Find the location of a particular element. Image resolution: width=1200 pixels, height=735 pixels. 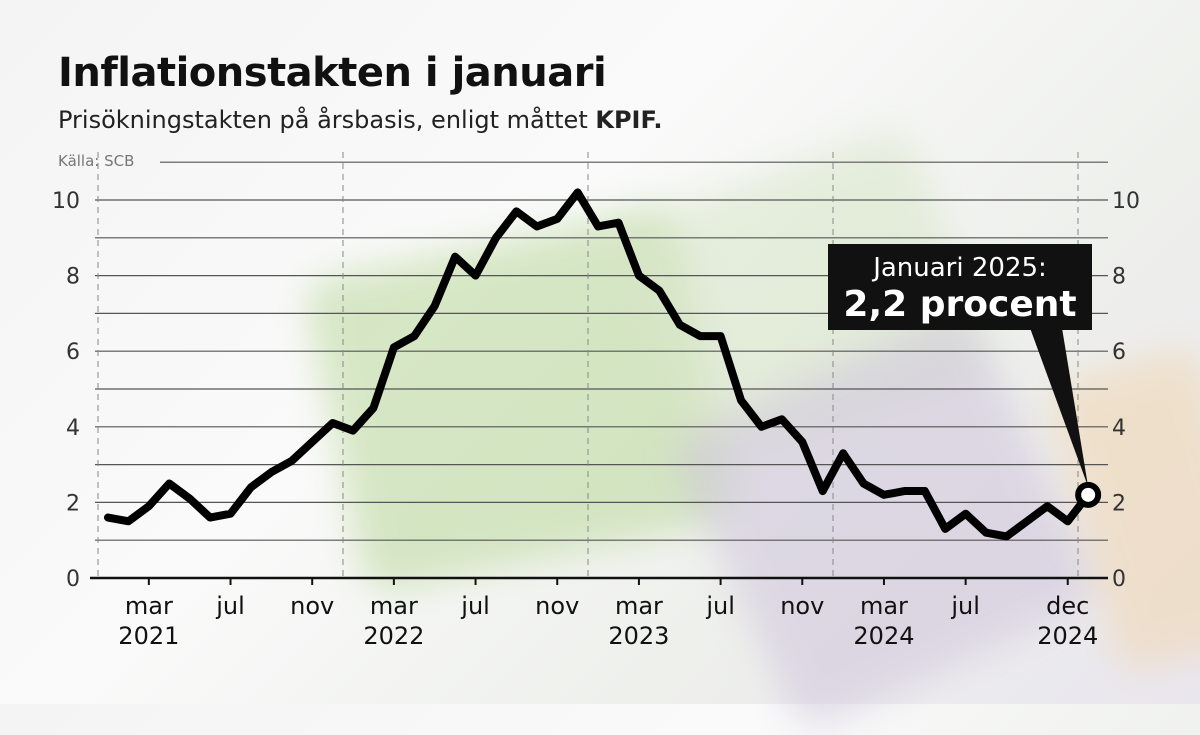

y-tick-label-left: 2 is located at coordinates (73, 503).